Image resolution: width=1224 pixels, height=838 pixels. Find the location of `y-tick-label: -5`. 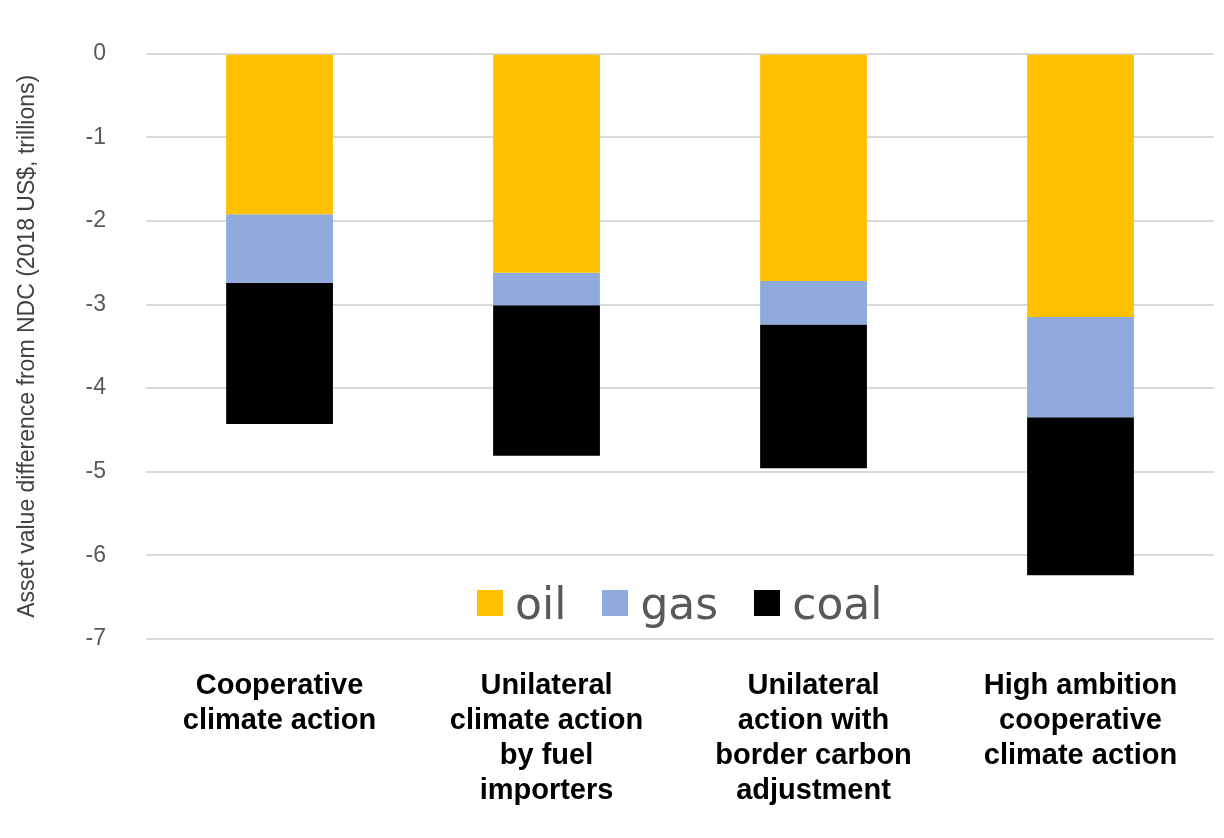

y-tick-label: -5 is located at coordinates (96, 470).